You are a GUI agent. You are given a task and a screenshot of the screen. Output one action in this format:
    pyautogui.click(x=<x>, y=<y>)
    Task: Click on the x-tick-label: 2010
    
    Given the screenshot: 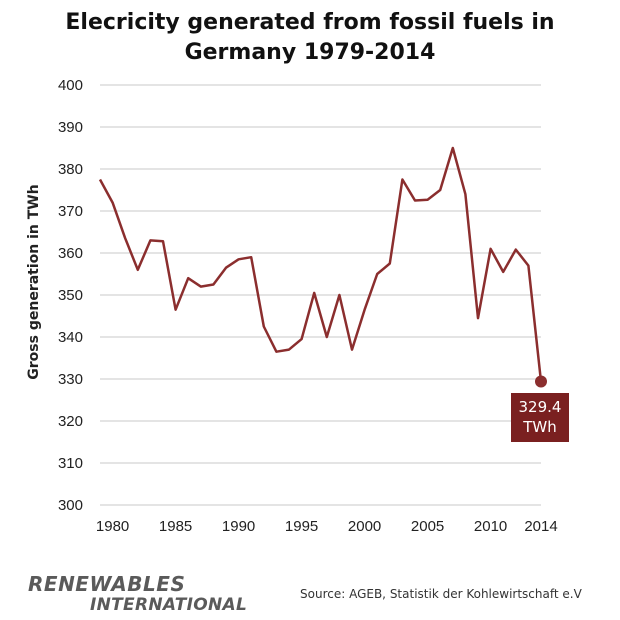 What is the action you would take?
    pyautogui.click(x=490, y=526)
    